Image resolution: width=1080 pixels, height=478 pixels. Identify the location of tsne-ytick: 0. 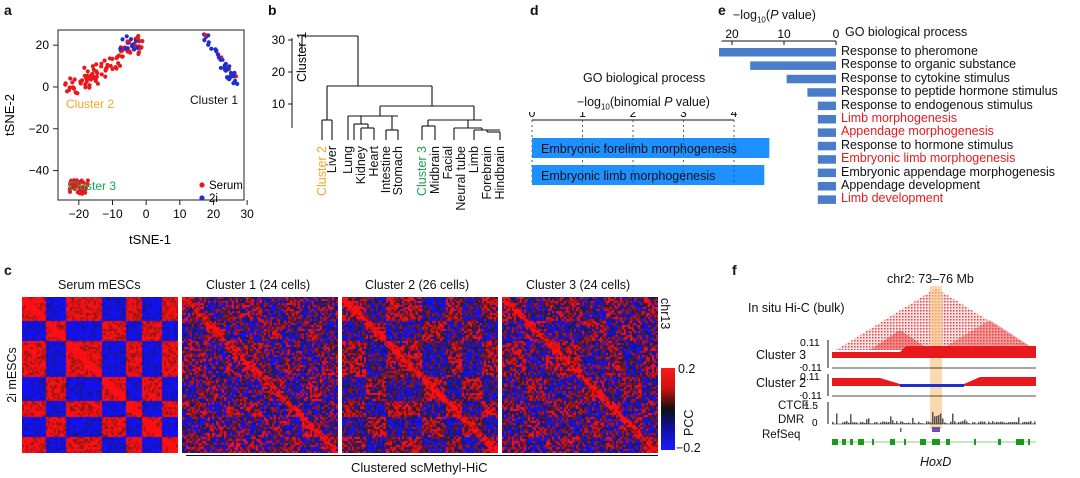
(45, 87).